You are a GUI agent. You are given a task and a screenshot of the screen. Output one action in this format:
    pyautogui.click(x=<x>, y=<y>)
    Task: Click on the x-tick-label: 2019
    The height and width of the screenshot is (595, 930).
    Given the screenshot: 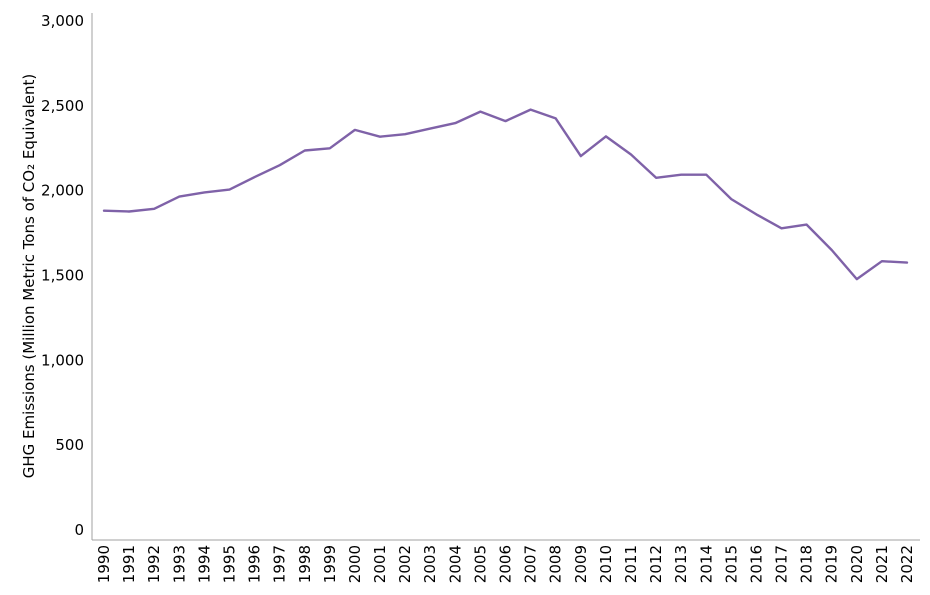 What is the action you would take?
    pyautogui.click(x=832, y=564)
    